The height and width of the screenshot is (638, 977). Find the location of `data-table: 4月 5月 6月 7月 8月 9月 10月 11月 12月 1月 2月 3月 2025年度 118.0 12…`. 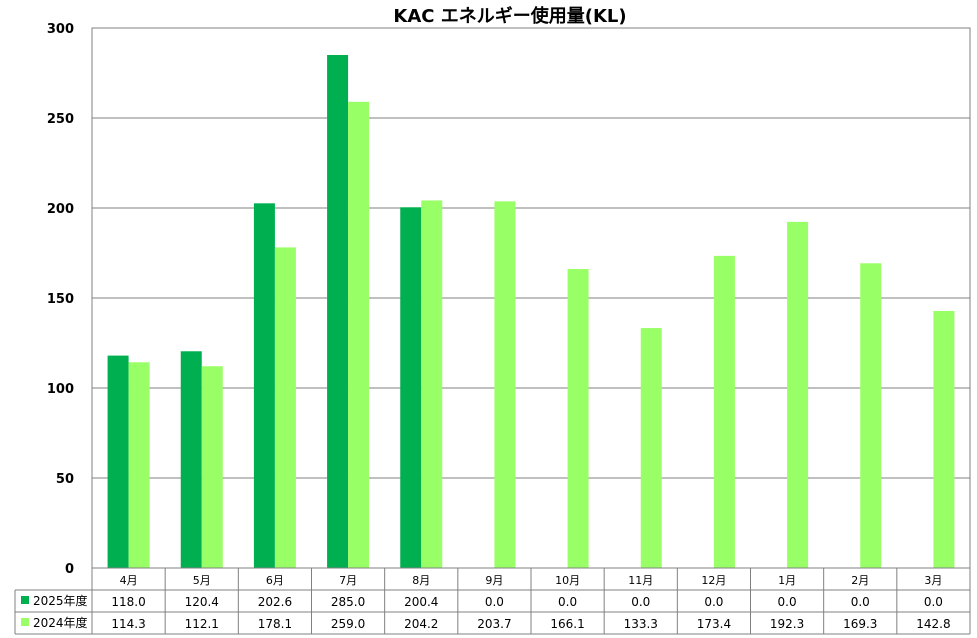

data-table: 4月 5月 6月 7月 8月 9月 10月 11月 12月 1月 2月 3月 2025年度 118.0 12… is located at coordinates (492, 601).